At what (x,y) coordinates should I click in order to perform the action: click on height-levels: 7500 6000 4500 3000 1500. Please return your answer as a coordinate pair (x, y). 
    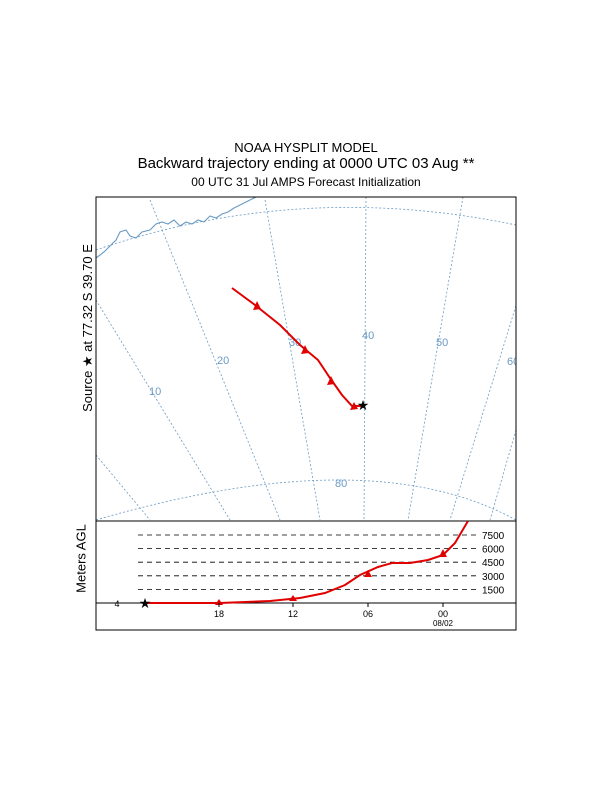
    Looking at the image, I should click on (321, 563).